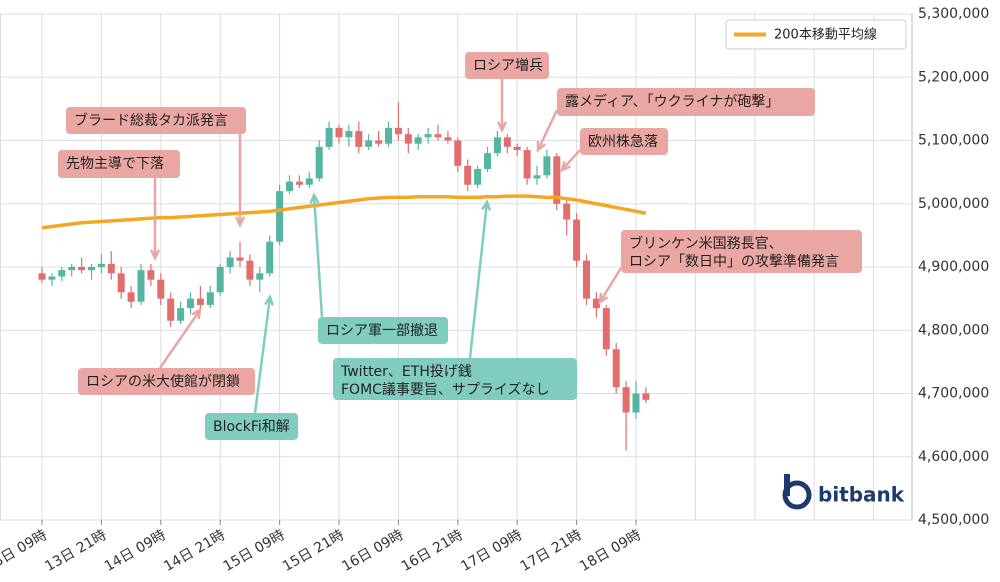  What do you see at coordinates (445, 389) in the screenshot?
I see `annotation-text: FOMC議事要旨、サプライズなし` at bounding box center [445, 389].